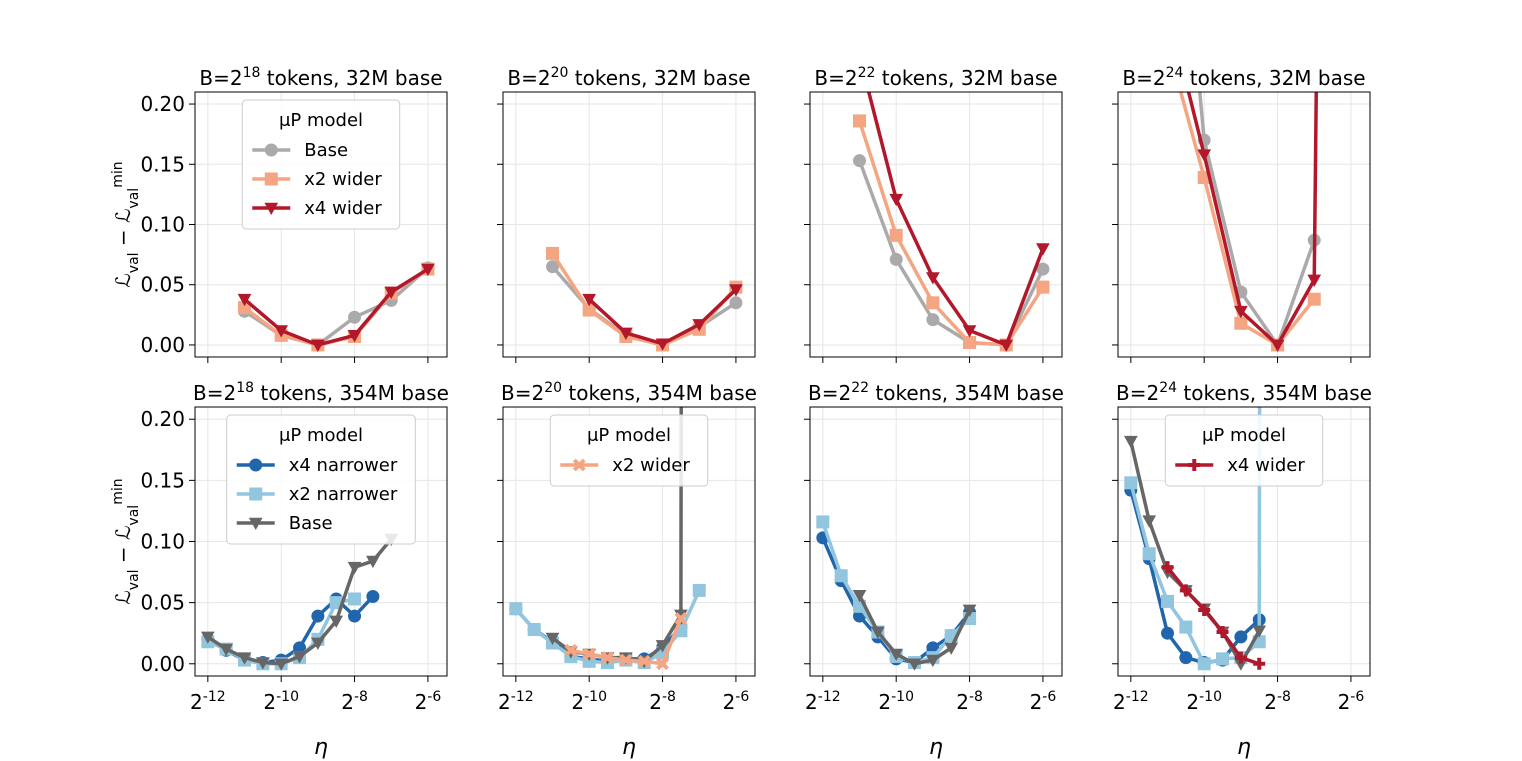 The width and height of the screenshot is (1522, 761). What do you see at coordinates (651, 465) in the screenshot?
I see `legend-label: x2 wider` at bounding box center [651, 465].